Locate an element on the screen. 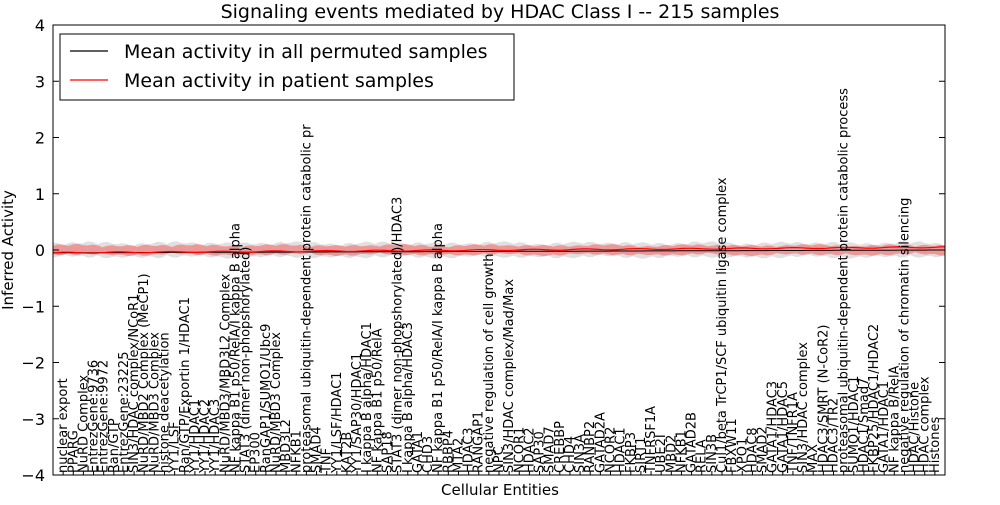  y-tick-label: 1 is located at coordinates (40, 194).